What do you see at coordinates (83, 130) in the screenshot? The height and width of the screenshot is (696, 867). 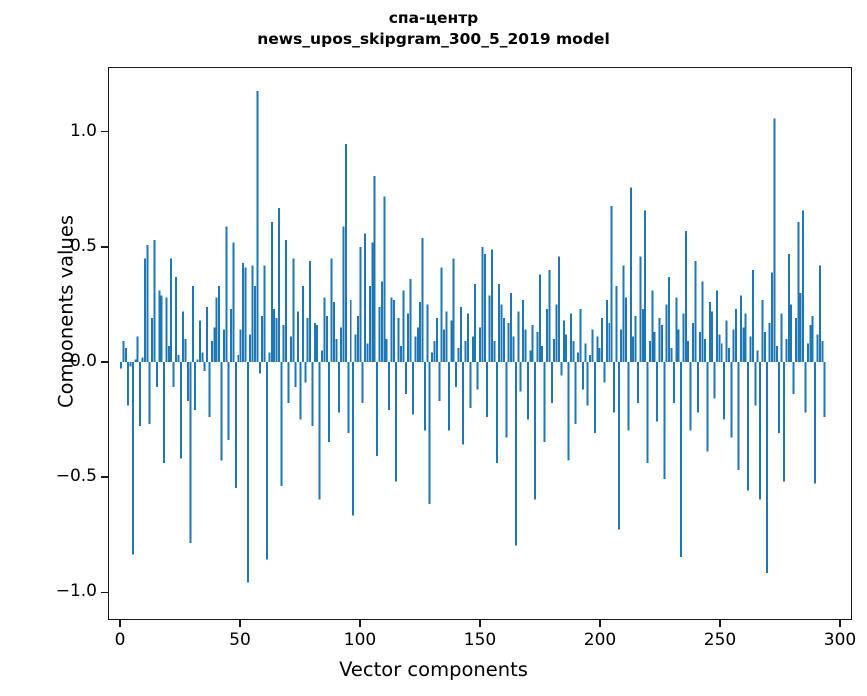 I see `y-tick-label: 1.0` at bounding box center [83, 130].